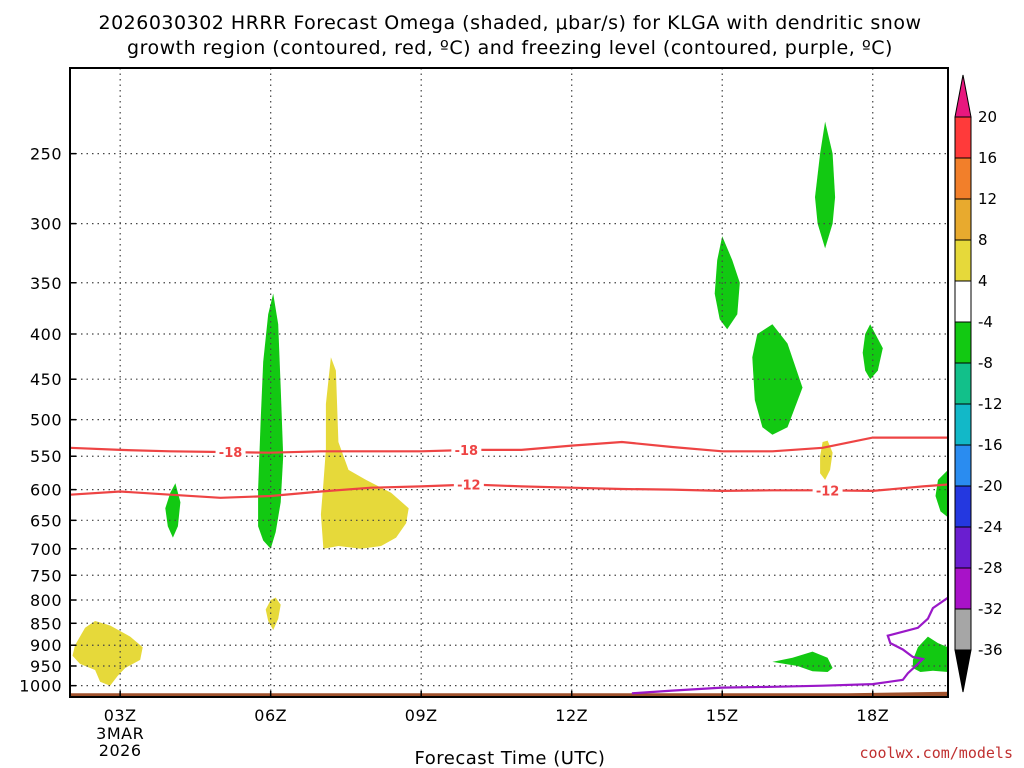 The image size is (1024, 768). I want to click on x-tick-label: 12Z, so click(571, 715).